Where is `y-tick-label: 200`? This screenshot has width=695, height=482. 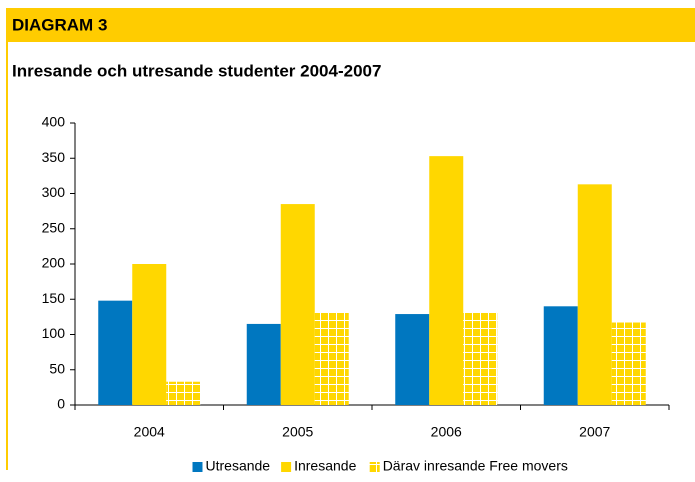 y-tick-label: 200 is located at coordinates (54, 263).